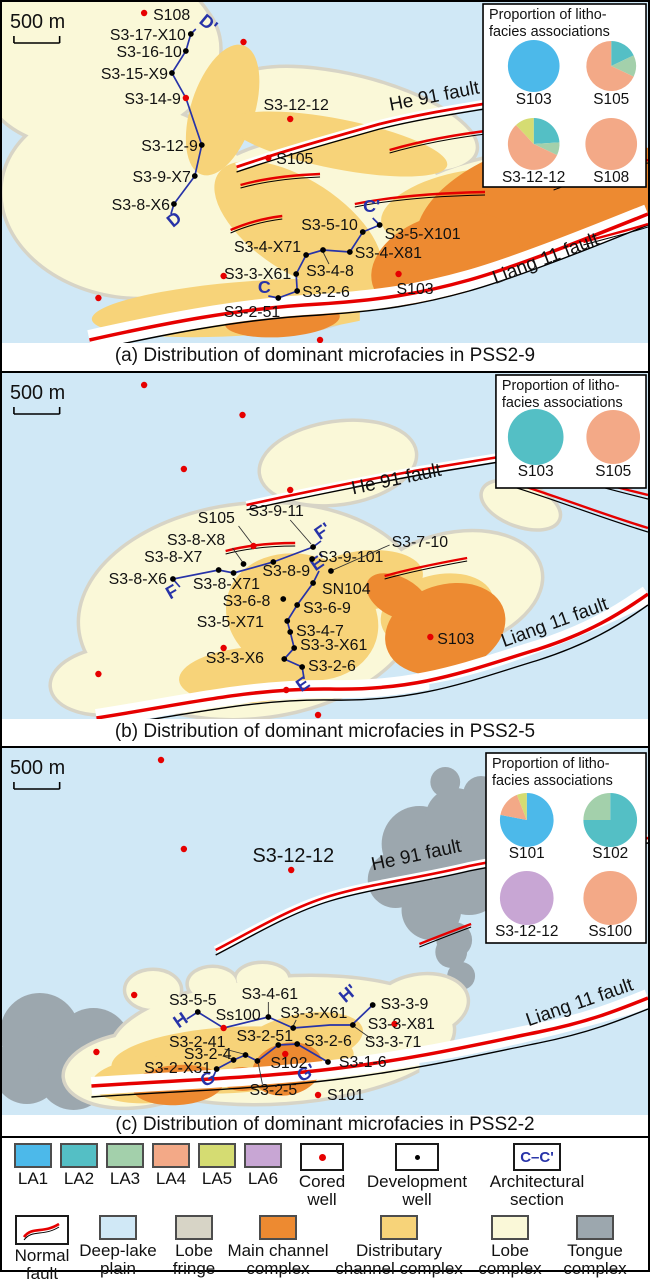  What do you see at coordinates (595, 1259) in the screenshot?
I see `legend-tongue-complex-label: Tongue complex` at bounding box center [595, 1259].